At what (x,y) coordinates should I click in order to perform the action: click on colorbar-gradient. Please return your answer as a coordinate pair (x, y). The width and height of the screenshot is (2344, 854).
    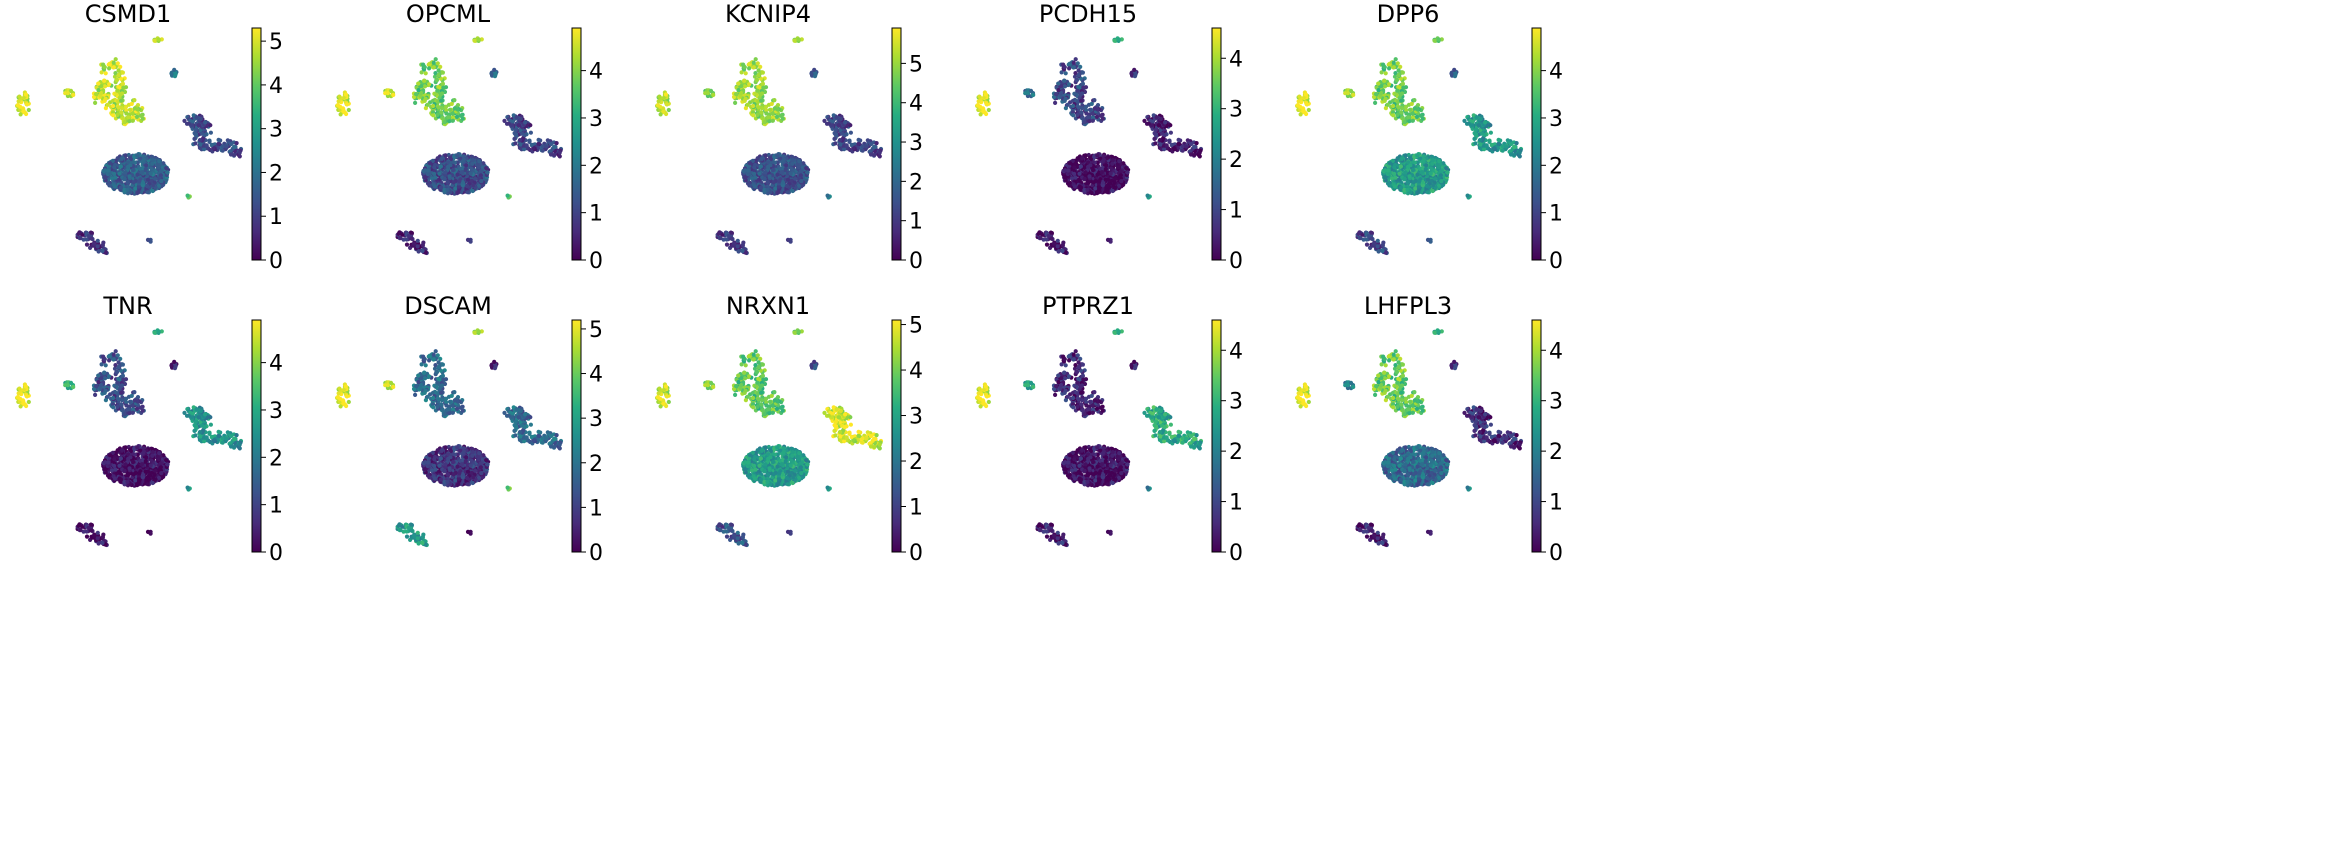
    Looking at the image, I should click on (1216, 144).